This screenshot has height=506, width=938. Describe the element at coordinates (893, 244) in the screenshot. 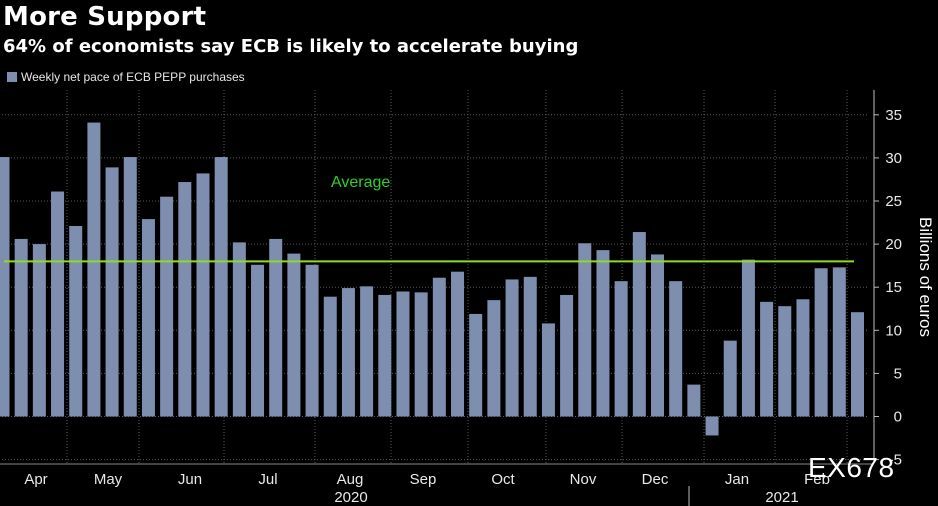

I see `y-tick-label: 20` at that location.